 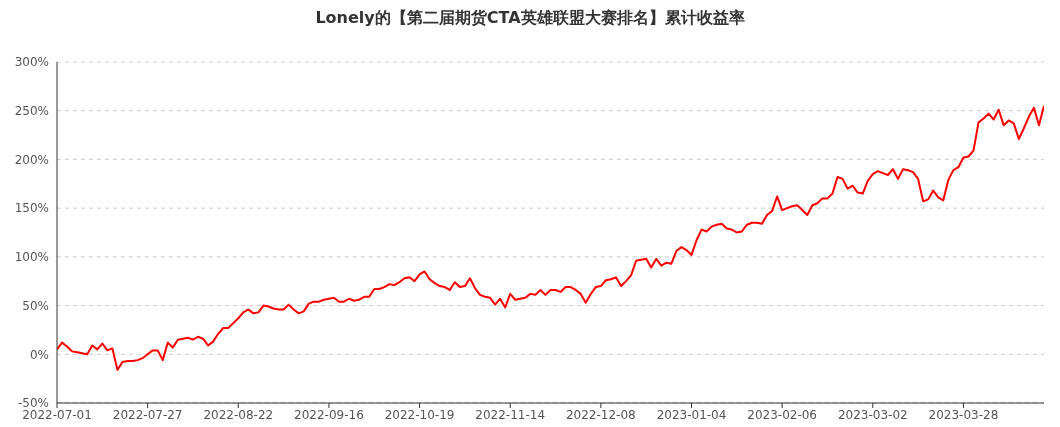 I want to click on x-tick-label: 2022-11-14, so click(x=510, y=414).